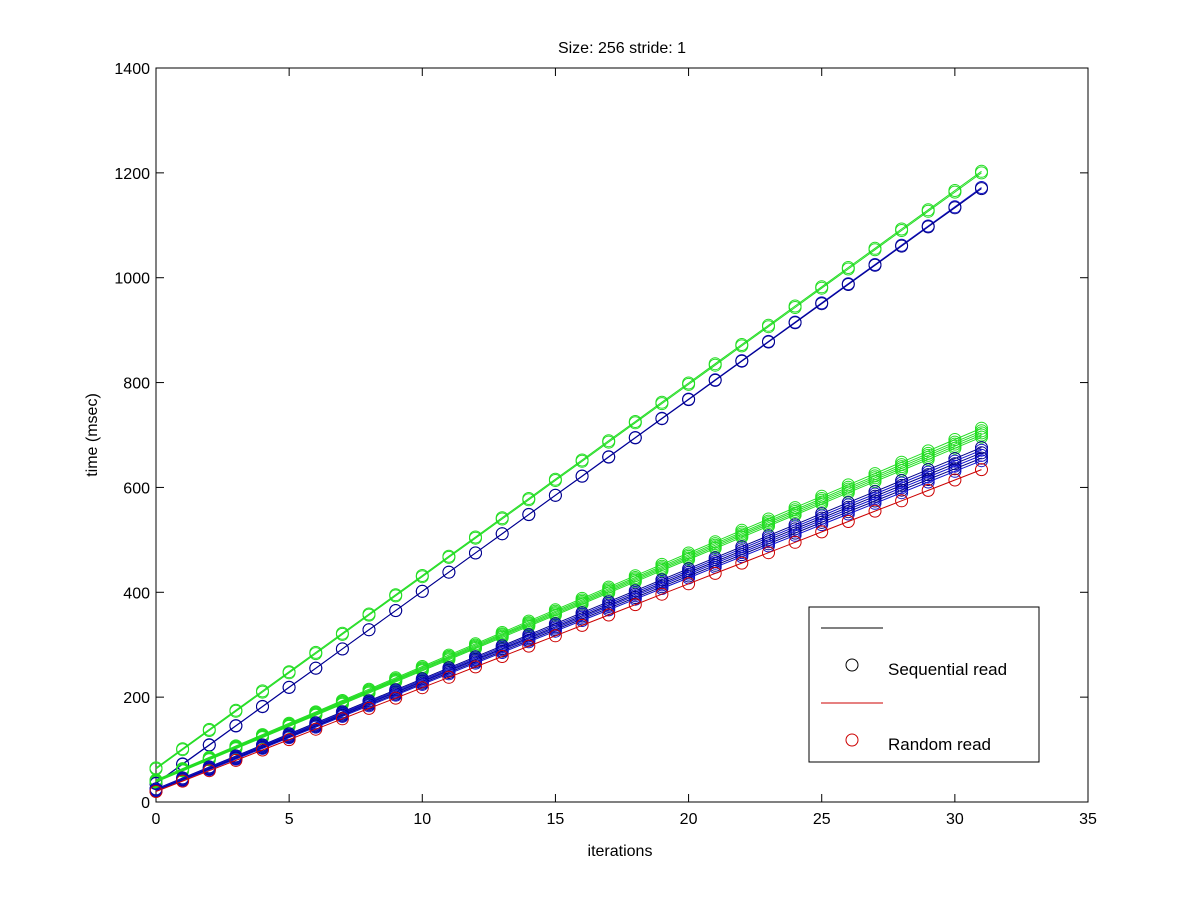 Image resolution: width=1201 pixels, height=905 pixels. Describe the element at coordinates (136, 593) in the screenshot. I see `y-tick-label: 400` at that location.